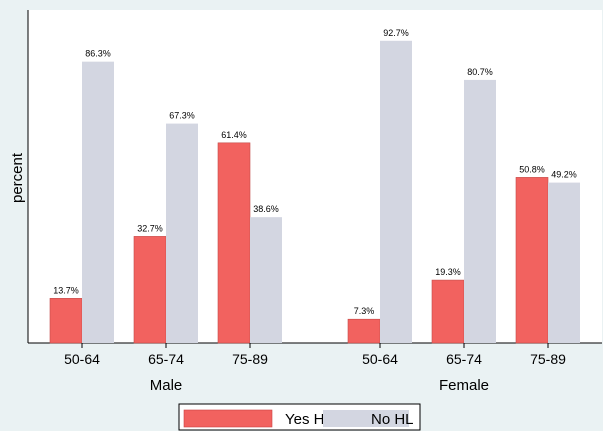 The height and width of the screenshot is (431, 603). Describe the element at coordinates (532, 260) in the screenshot. I see `bar-female-75-89-yes-hl` at that location.